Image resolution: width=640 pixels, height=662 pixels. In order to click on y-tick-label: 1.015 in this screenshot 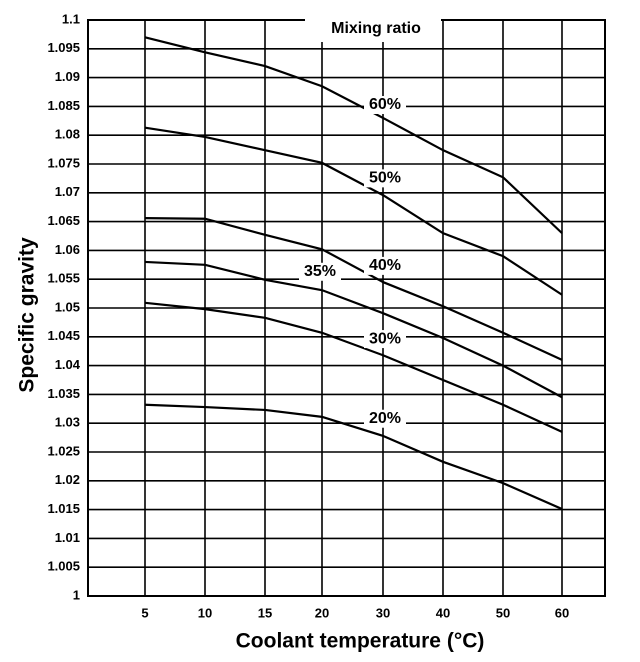, I will do `click(63, 508)`.